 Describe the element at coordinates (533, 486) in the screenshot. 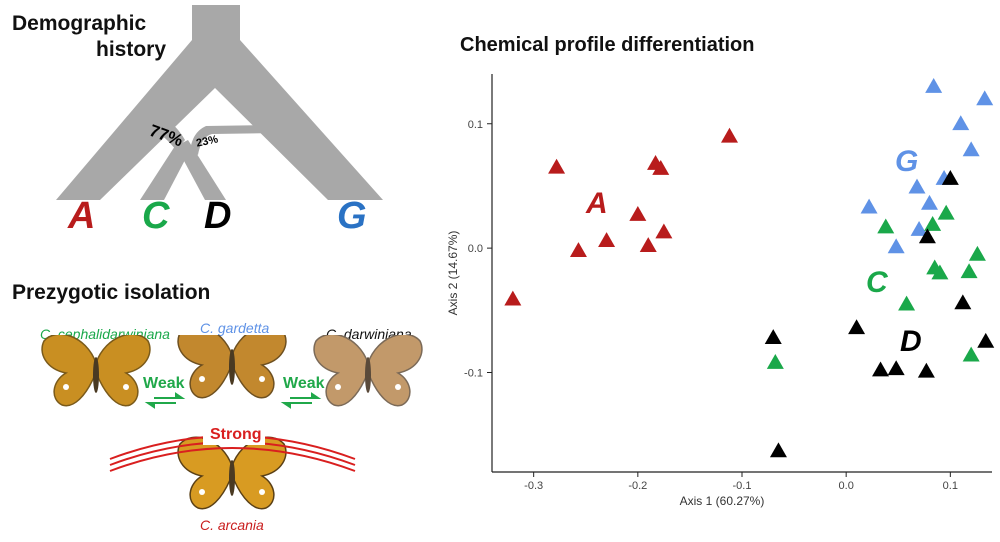

I see `x-tick-label: -0.3` at that location.